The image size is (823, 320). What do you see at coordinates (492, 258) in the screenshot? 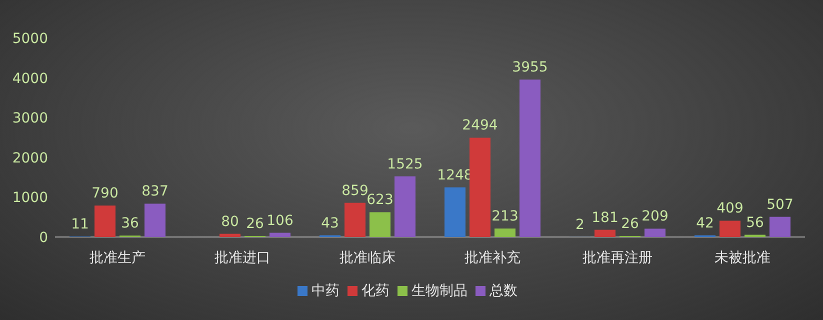
I see `x-tick-label: 批准补充` at bounding box center [492, 258].